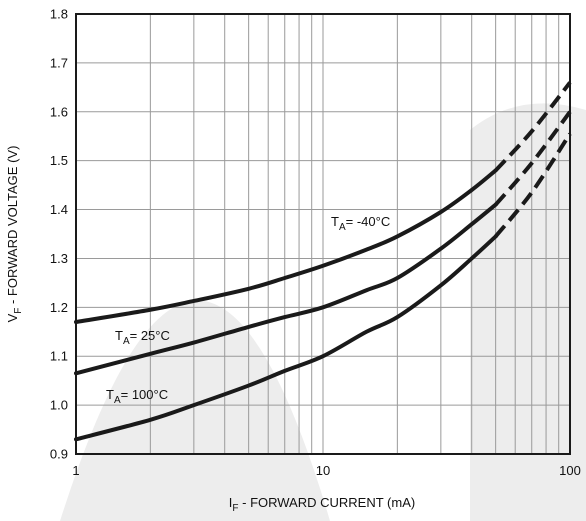  What do you see at coordinates (59, 62) in the screenshot?
I see `y-tick-label: 1.7` at bounding box center [59, 62].